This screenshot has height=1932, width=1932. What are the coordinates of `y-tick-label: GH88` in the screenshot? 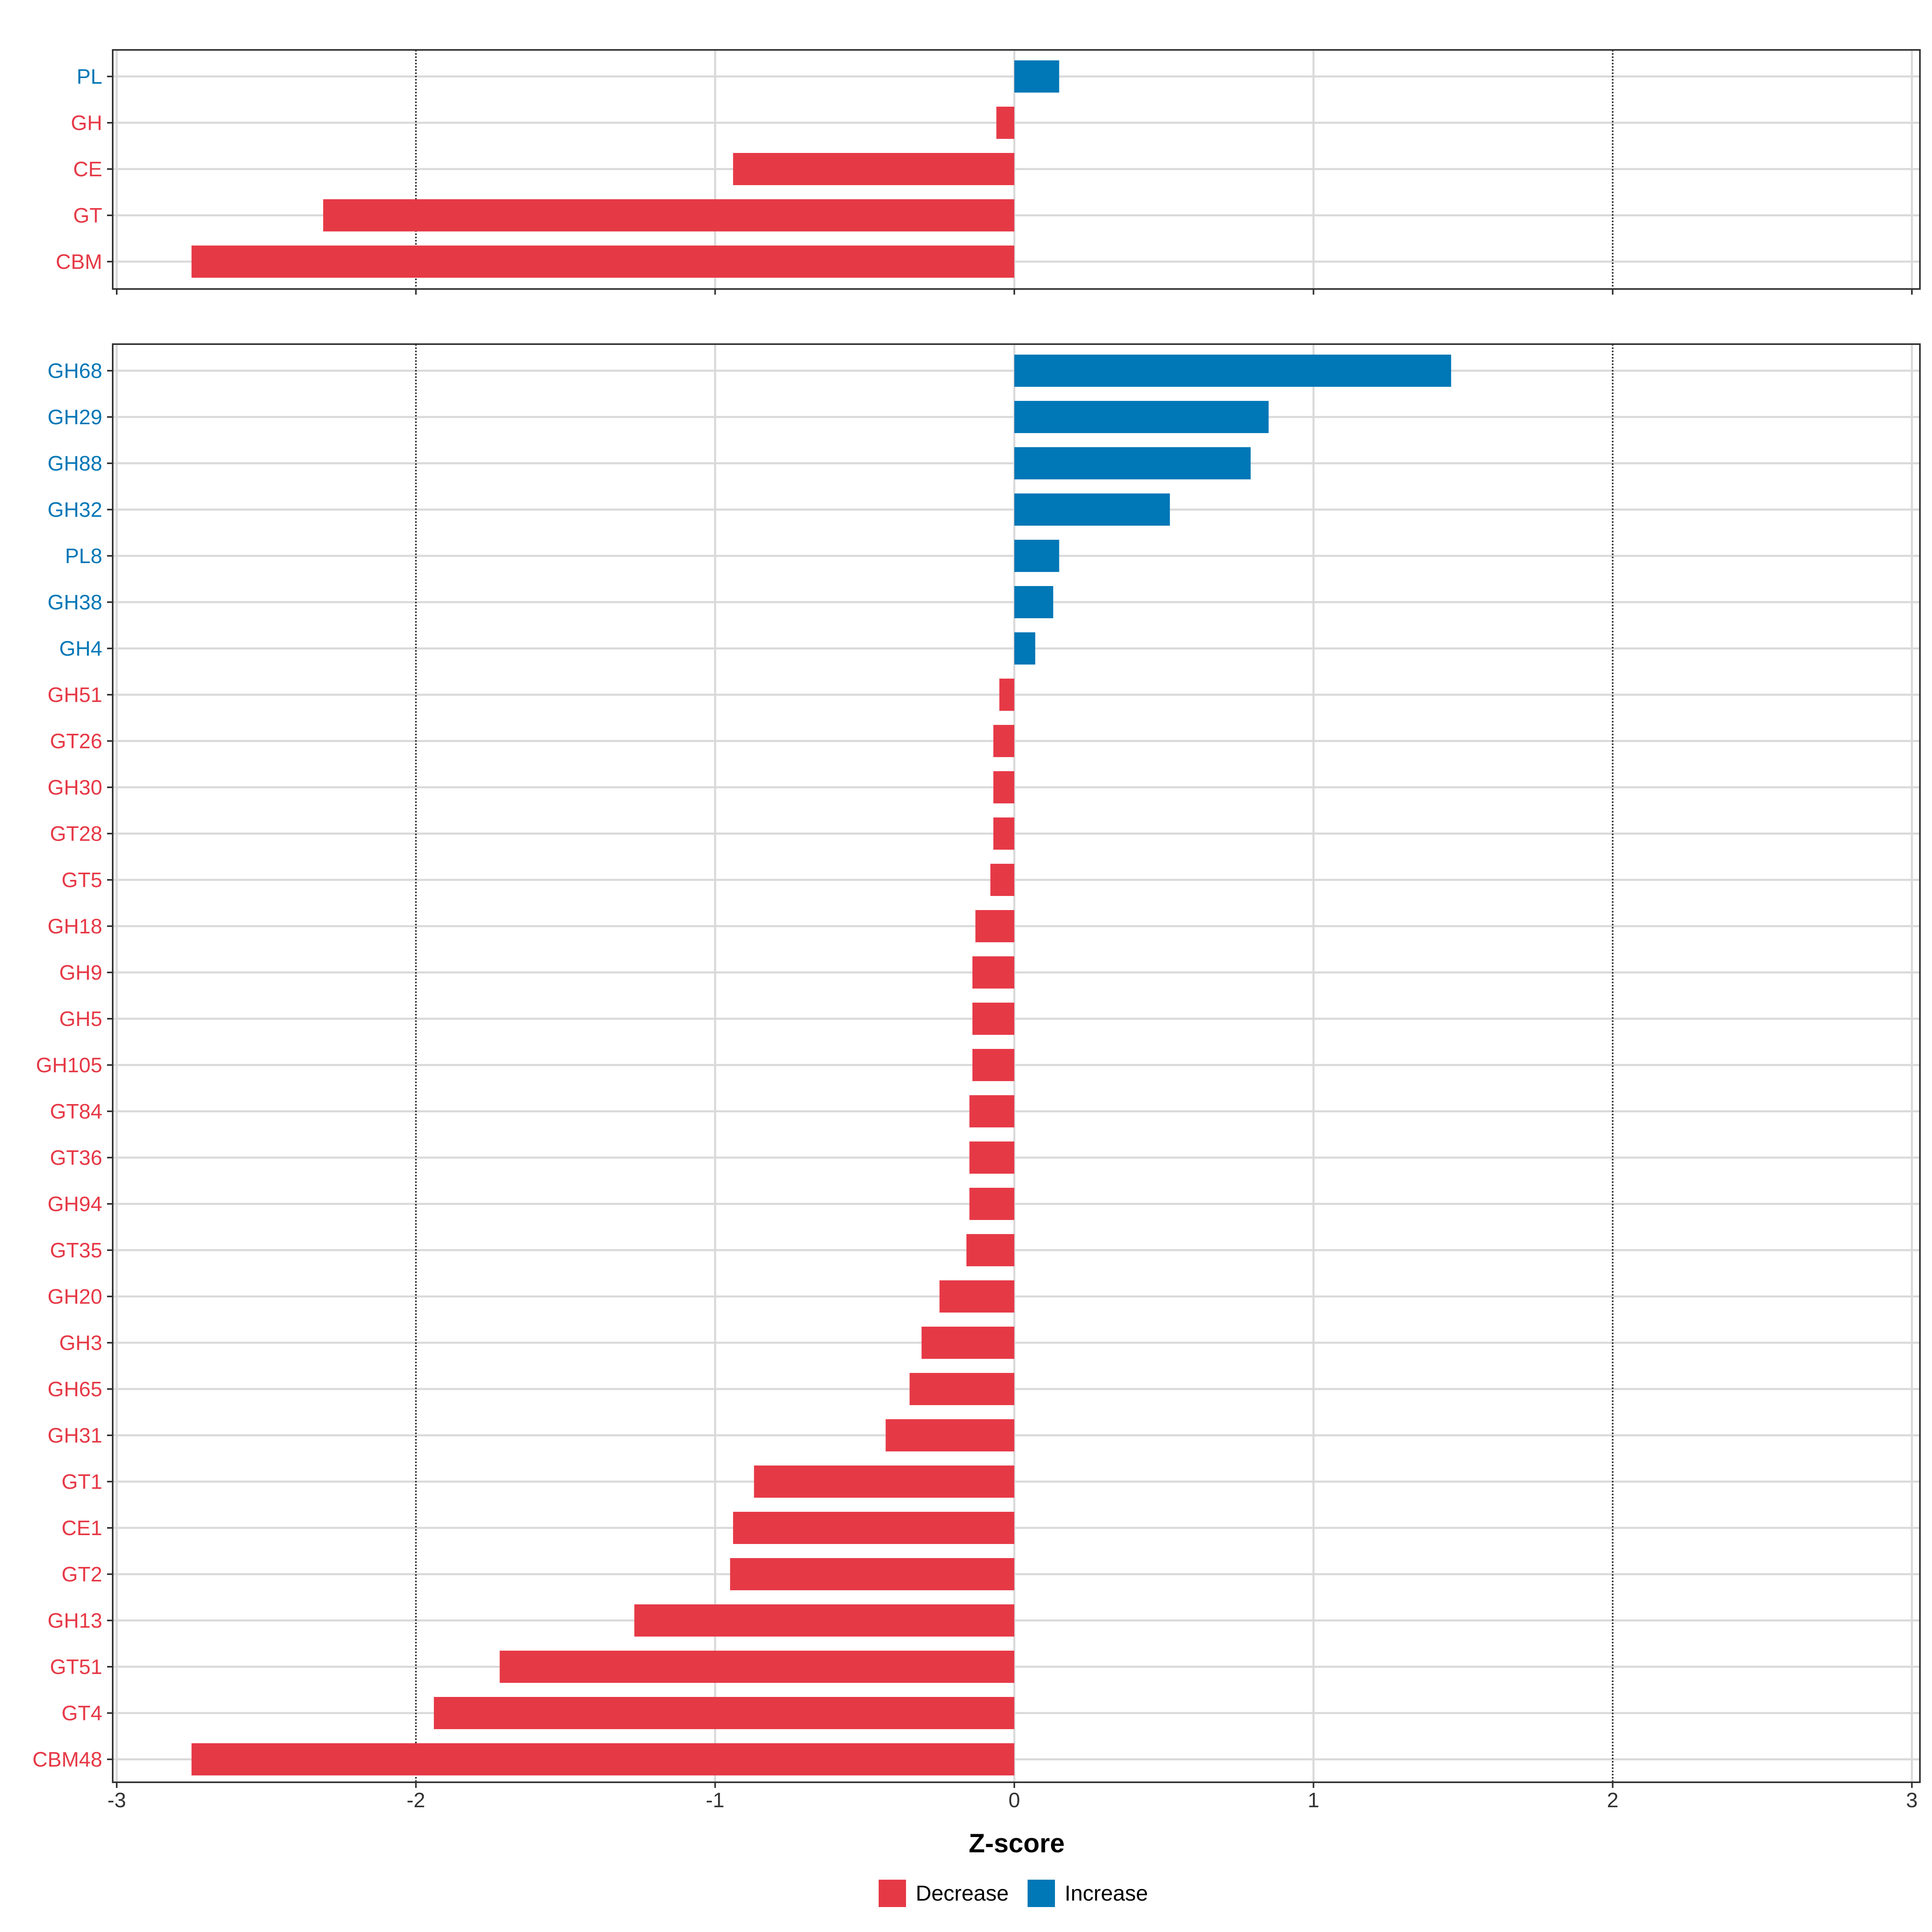 It's located at (74, 463).